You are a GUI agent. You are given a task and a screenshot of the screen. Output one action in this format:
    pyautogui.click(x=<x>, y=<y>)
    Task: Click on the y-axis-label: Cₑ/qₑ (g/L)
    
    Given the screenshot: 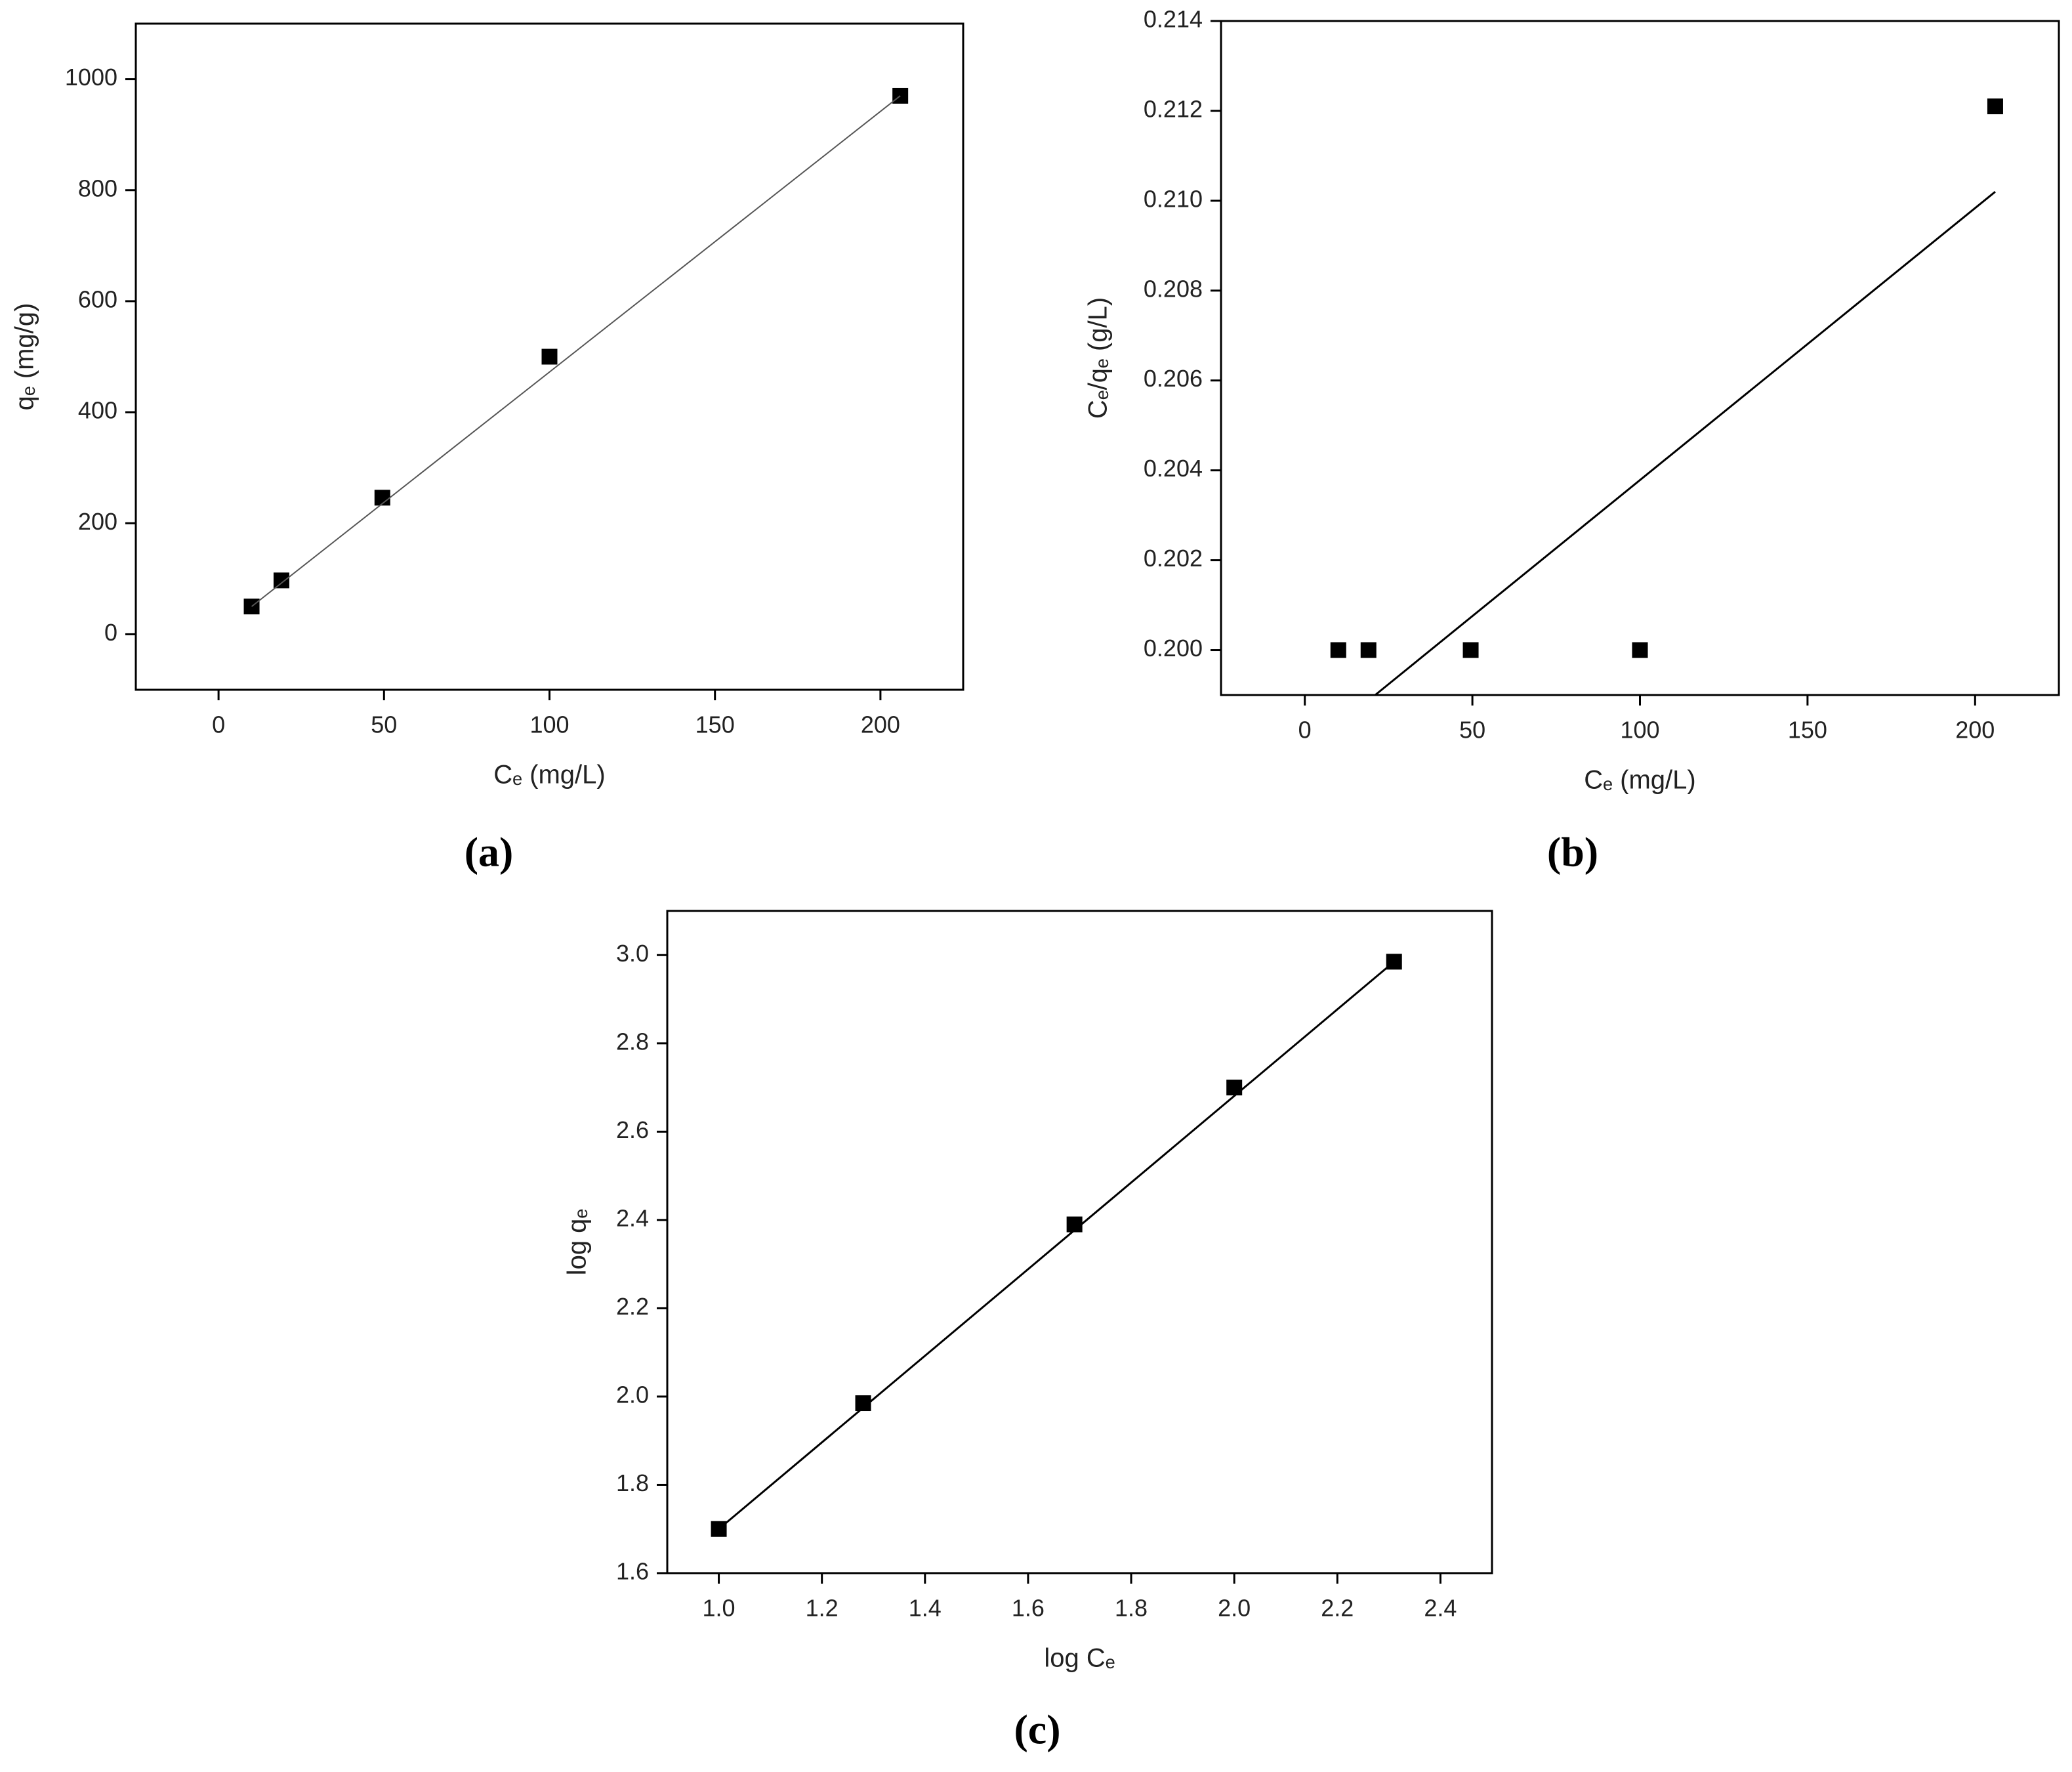 What is the action you would take?
    pyautogui.click(x=1098, y=358)
    